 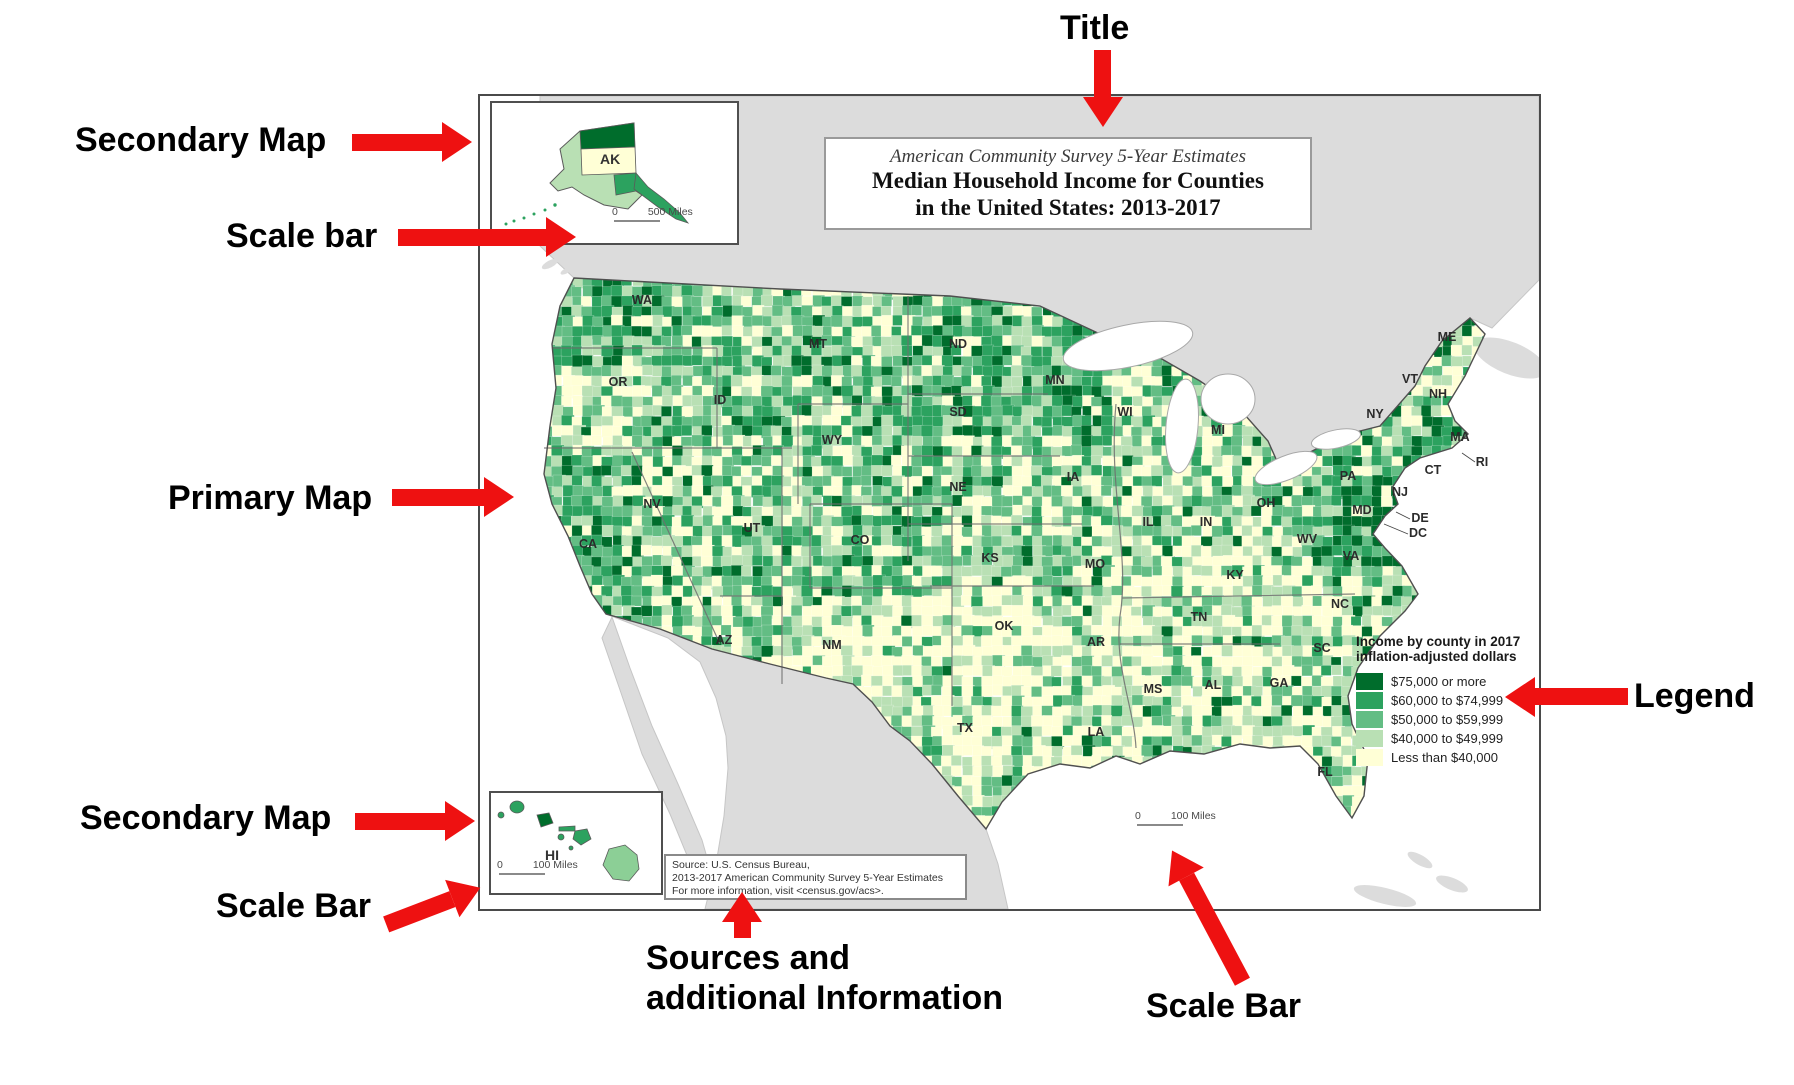 I want to click on legend-item: $60,000 to $74,999, so click(x=1448, y=700).